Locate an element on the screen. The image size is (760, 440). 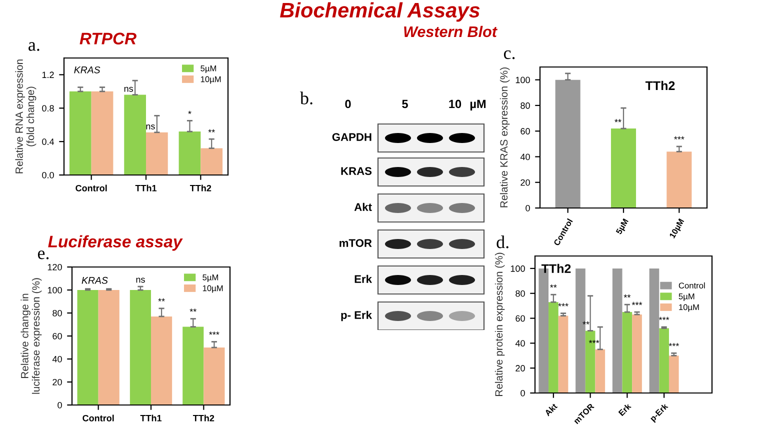
text: a. is located at coordinates (34, 46).